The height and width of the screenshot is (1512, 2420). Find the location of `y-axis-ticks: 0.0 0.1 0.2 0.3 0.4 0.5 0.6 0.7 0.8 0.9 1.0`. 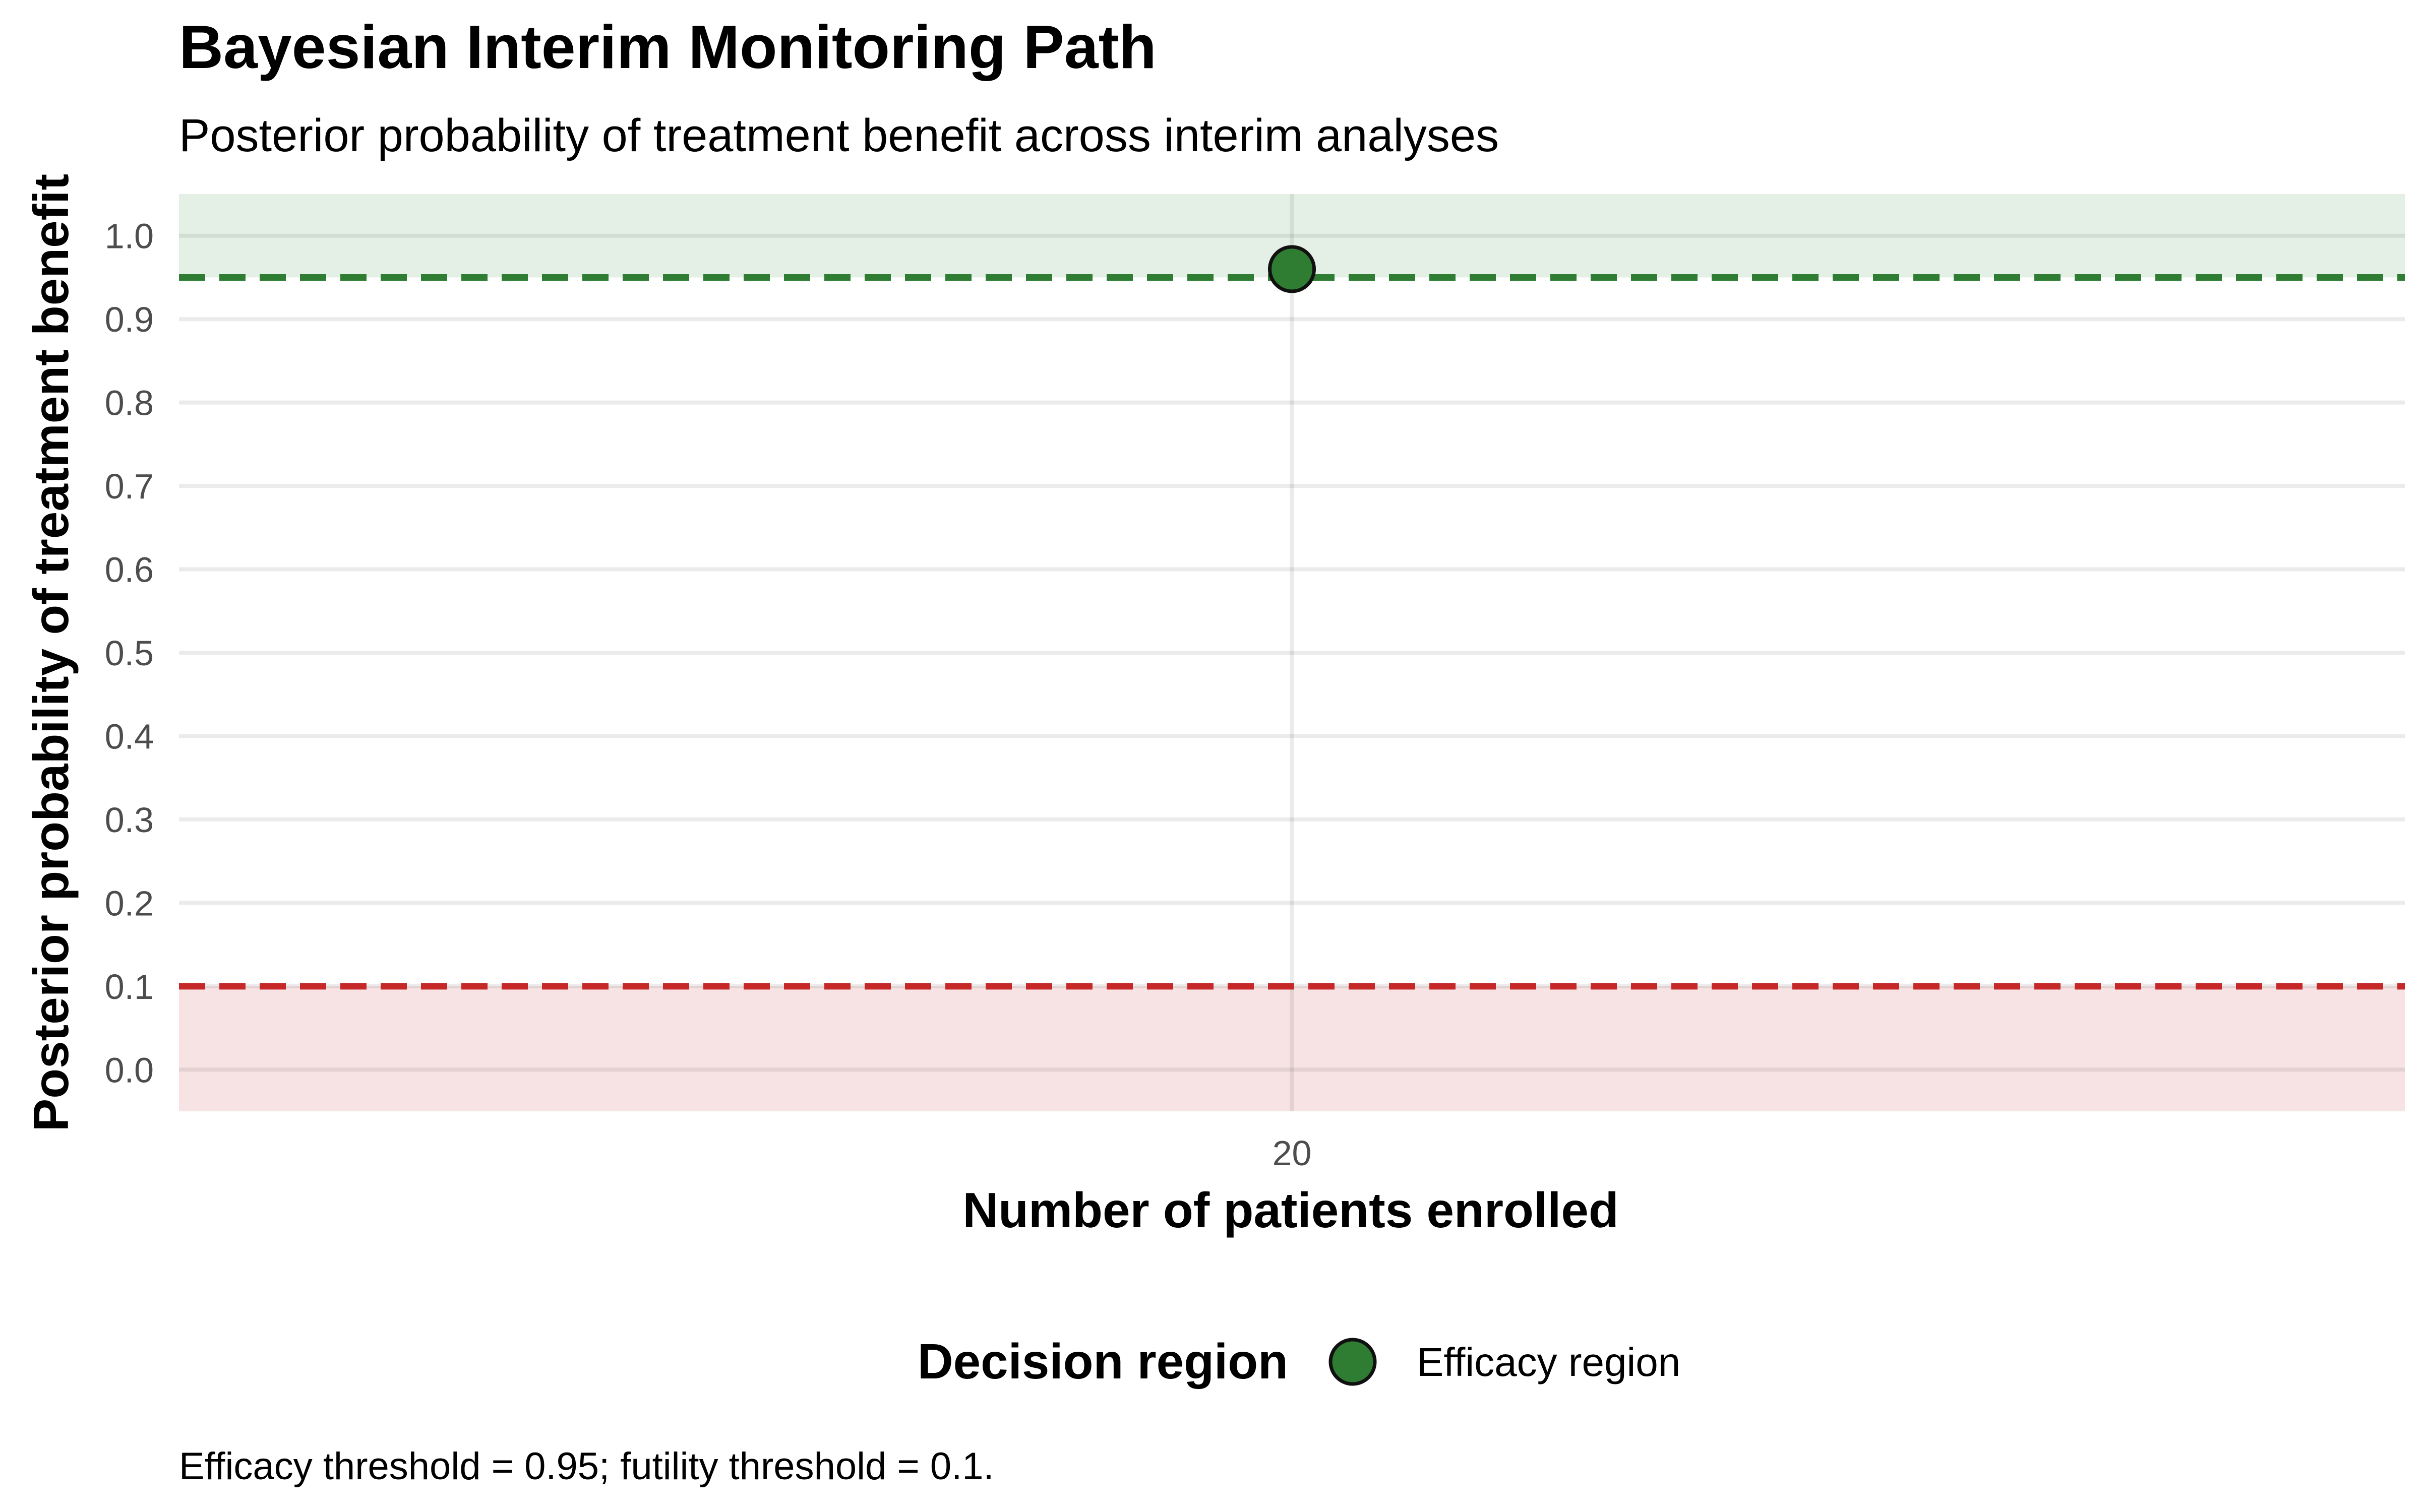

y-axis-ticks: 0.0 0.1 0.2 0.3 0.4 0.5 0.6 0.7 0.8 0.9 1.0 is located at coordinates (129, 653).